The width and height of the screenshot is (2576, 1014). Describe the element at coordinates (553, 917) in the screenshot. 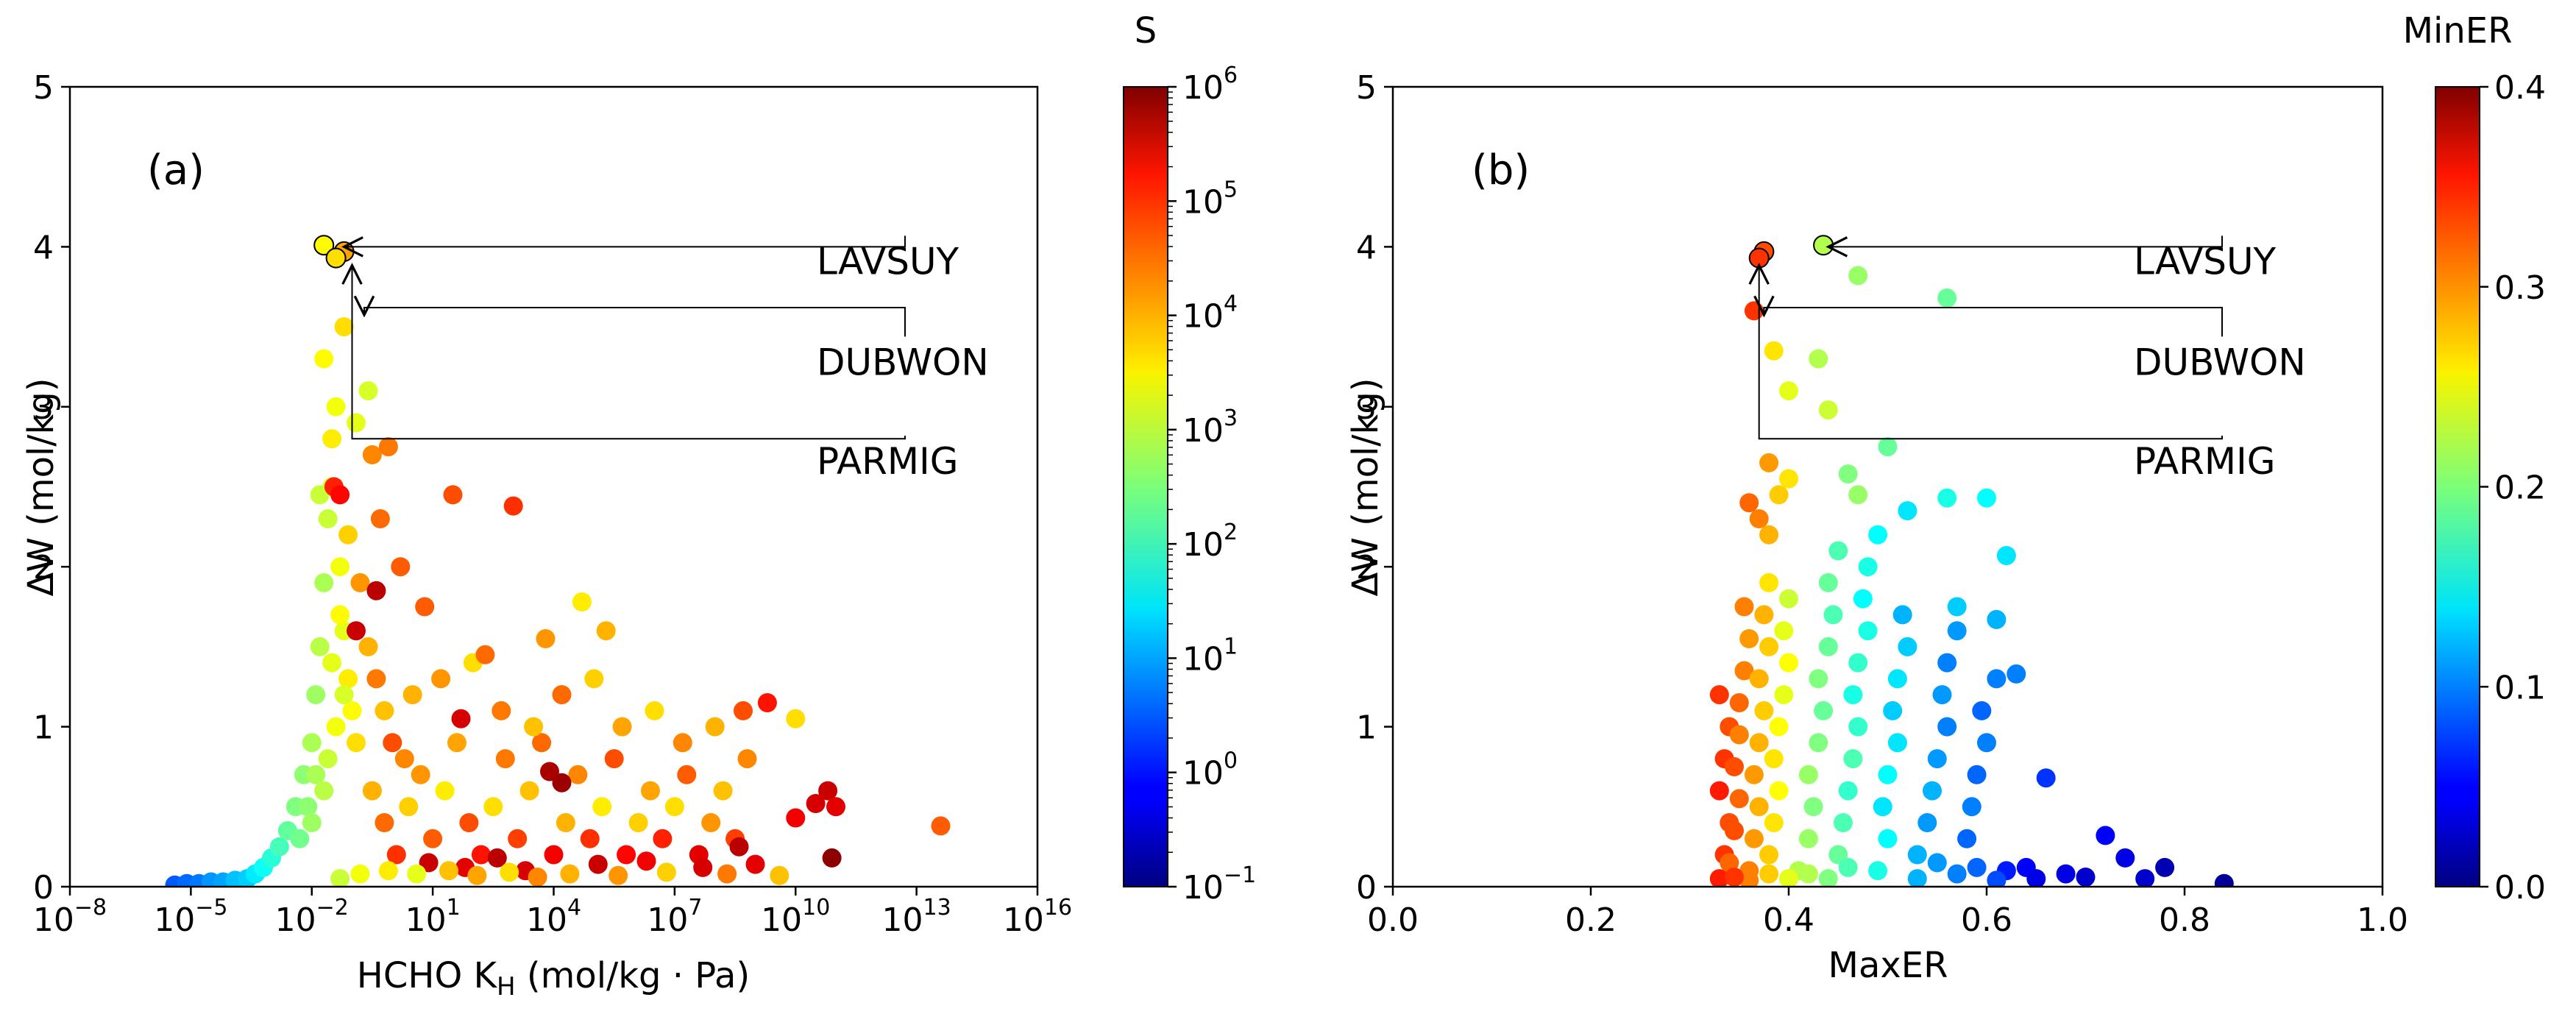

I see `x-tick-label: 10⁴` at that location.